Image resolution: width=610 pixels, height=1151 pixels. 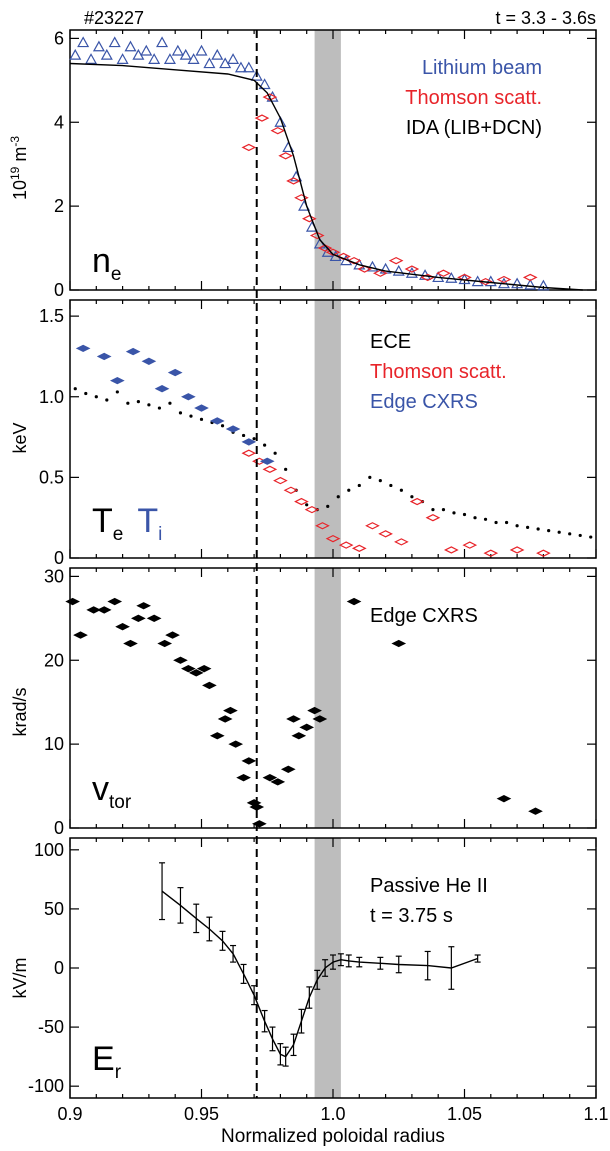 I want to click on ne-legend-lithium: Lithium beam, so click(x=482, y=68).